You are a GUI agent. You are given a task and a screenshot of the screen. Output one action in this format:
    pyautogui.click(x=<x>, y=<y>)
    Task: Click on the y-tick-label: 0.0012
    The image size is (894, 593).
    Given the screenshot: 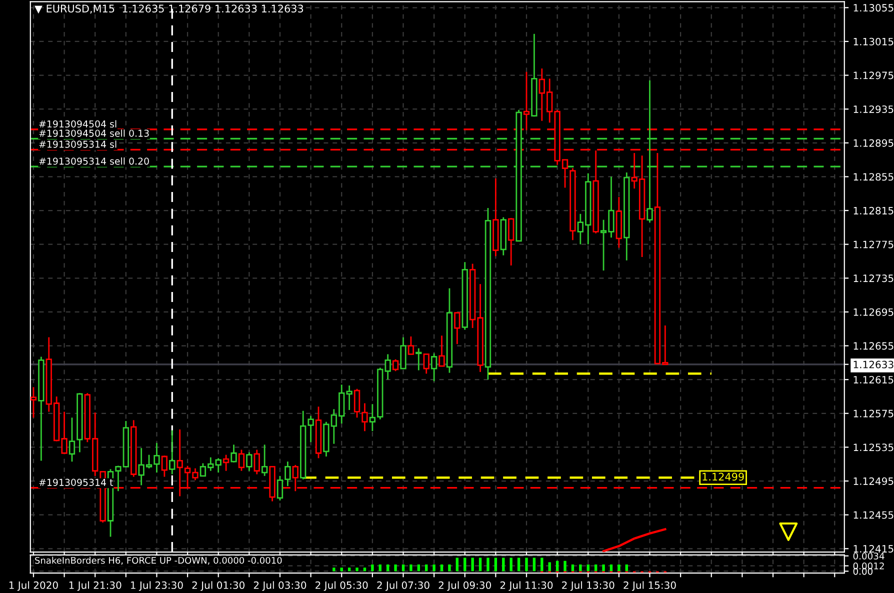 What is the action you would take?
    pyautogui.click(x=868, y=566)
    